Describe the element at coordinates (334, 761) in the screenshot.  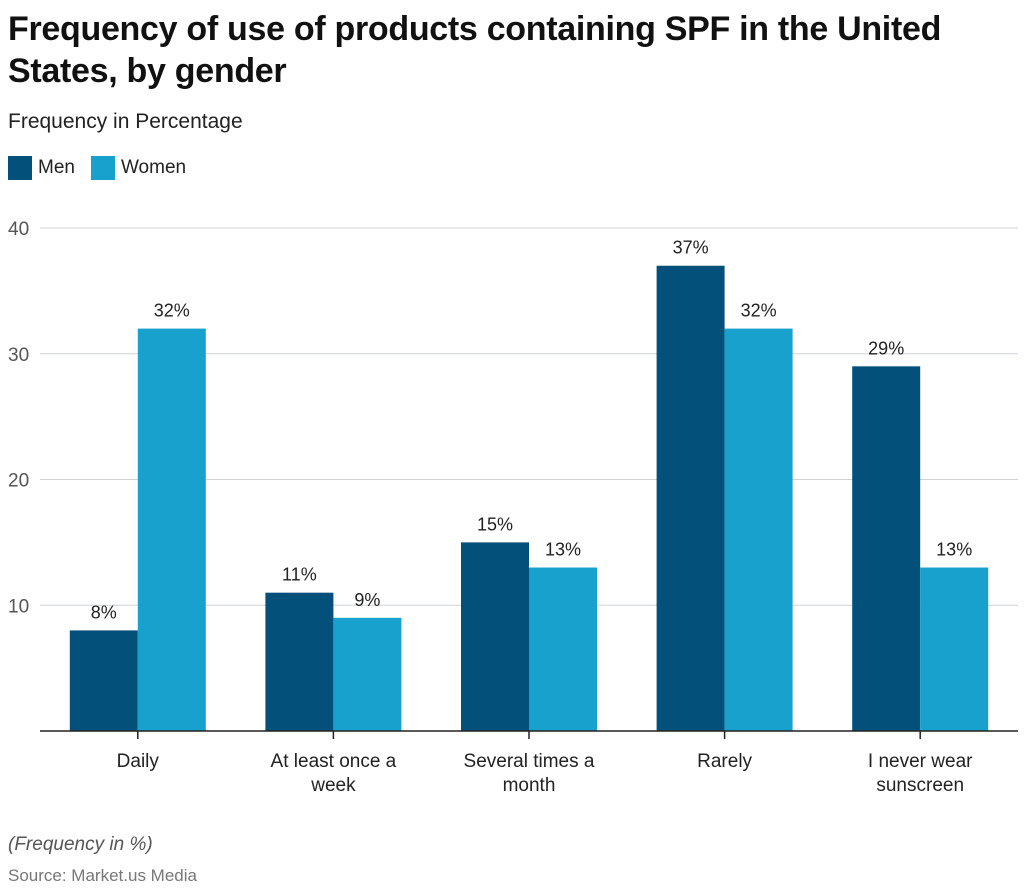
I see `x-tick-label: At least once a` at that location.